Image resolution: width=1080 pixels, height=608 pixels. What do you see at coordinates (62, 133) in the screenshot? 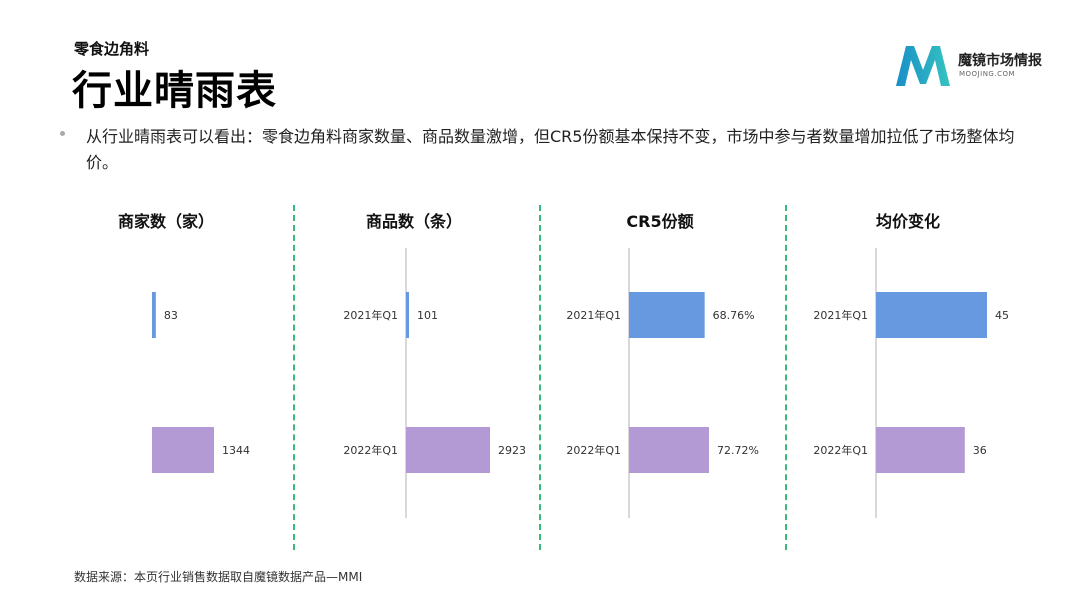
I see `bullet-dot` at bounding box center [62, 133].